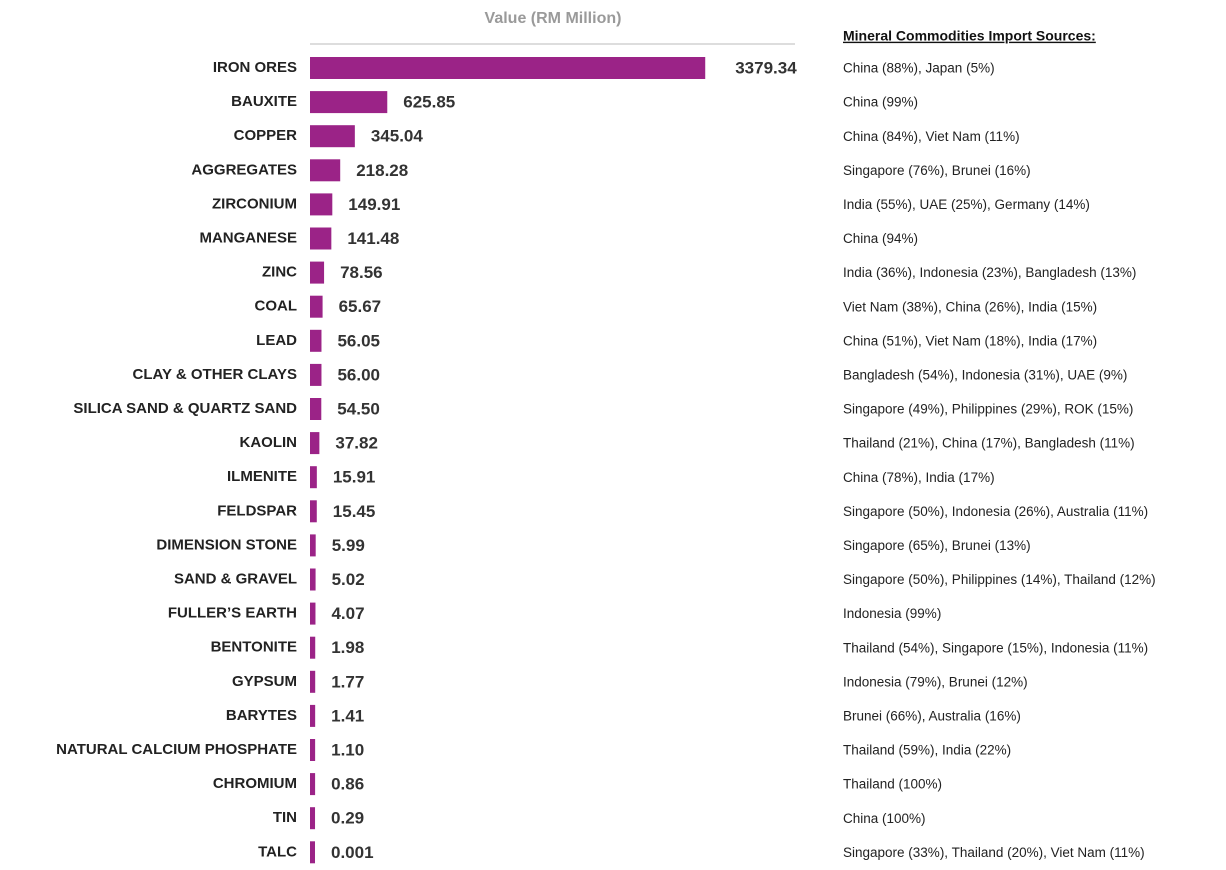 The image size is (1226, 870). What do you see at coordinates (277, 851) in the screenshot?
I see `category-label: TALC` at bounding box center [277, 851].